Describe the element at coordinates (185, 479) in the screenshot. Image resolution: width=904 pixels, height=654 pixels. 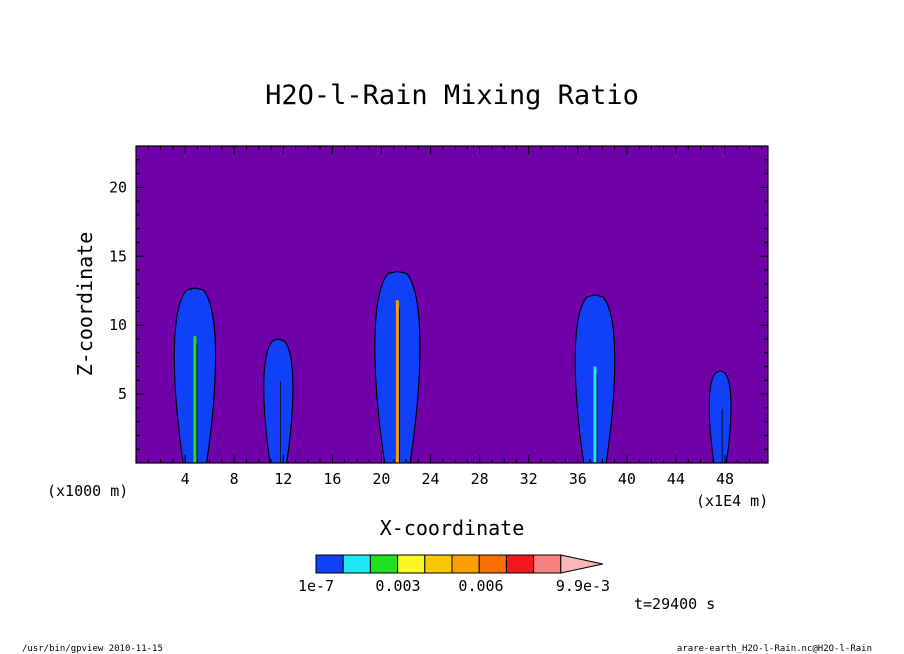
I see `x-tick-label: 4` at that location.